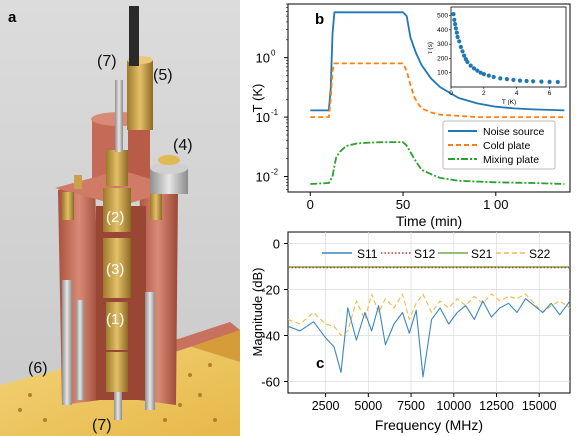 This screenshot has width=577, height=436. What do you see at coordinates (442, 58) in the screenshot?
I see `inset-ytick-label: 200` at bounding box center [442, 58].